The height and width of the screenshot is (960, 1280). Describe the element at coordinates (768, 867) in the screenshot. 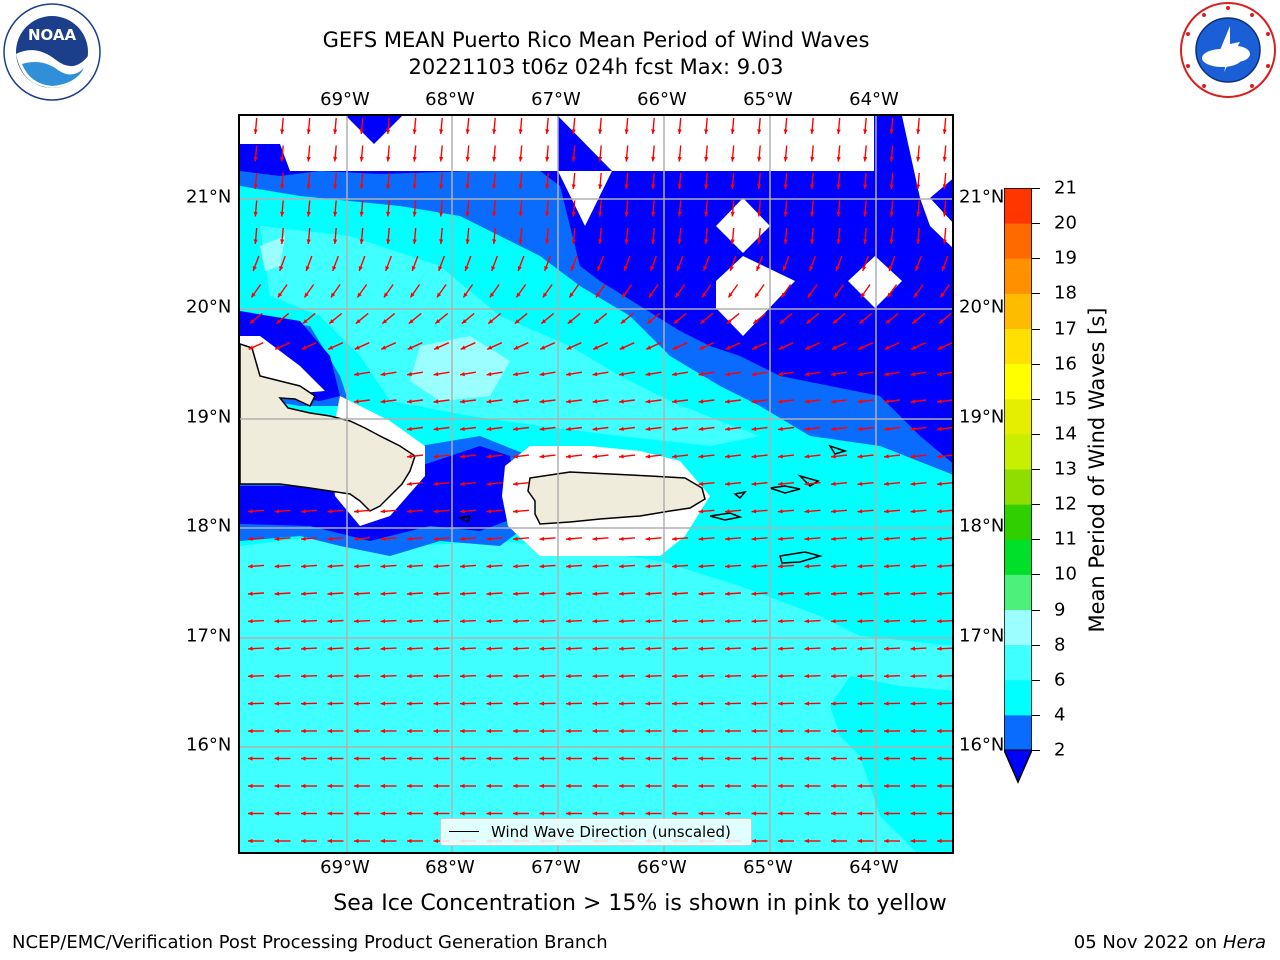

I see `lon-tick-bottom: 65°W` at that location.